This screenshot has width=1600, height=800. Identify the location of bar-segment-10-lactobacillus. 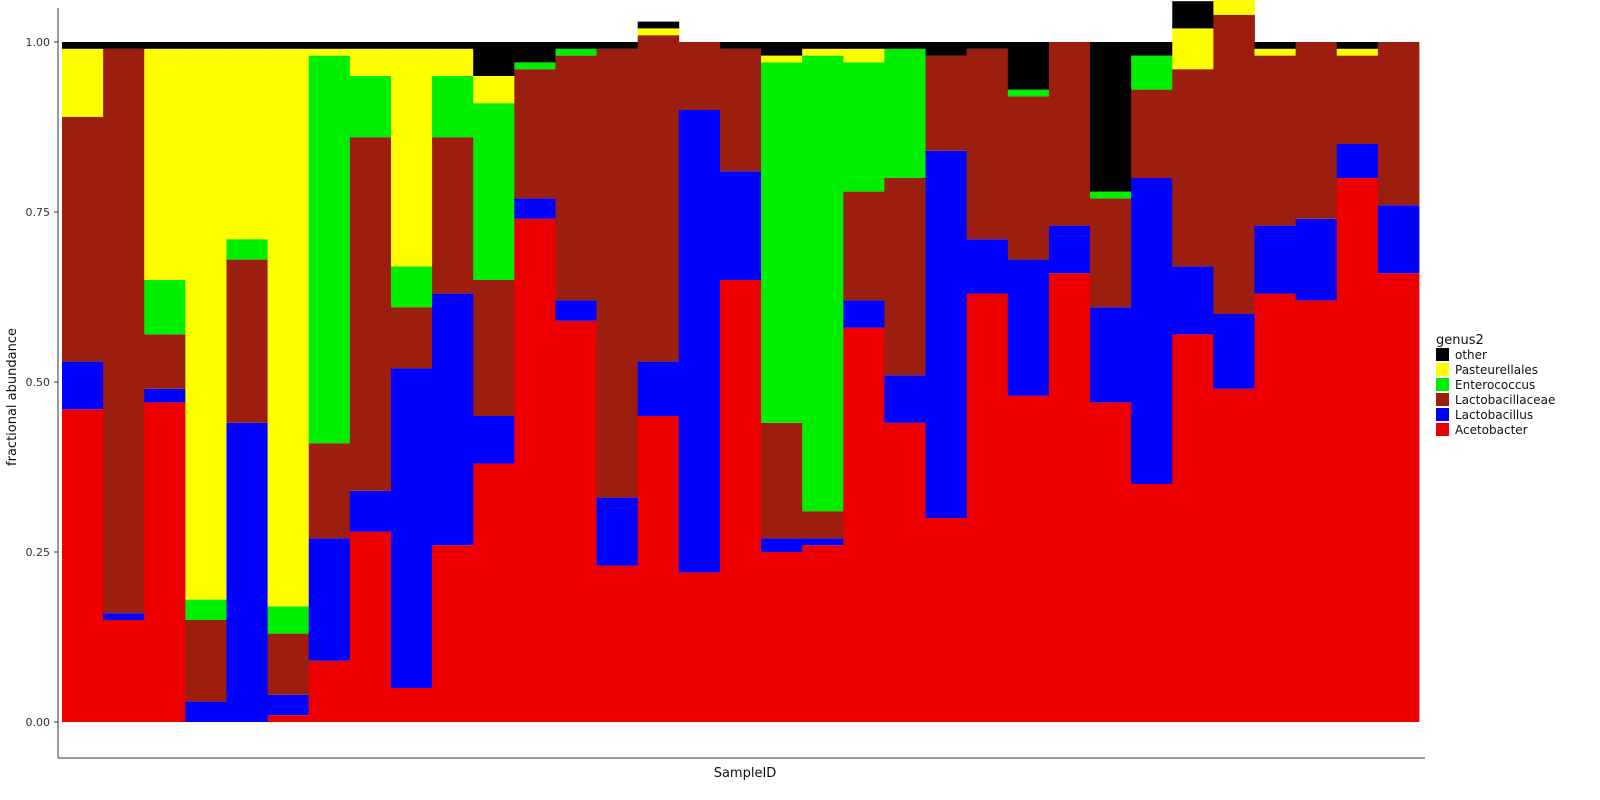
(453, 419).